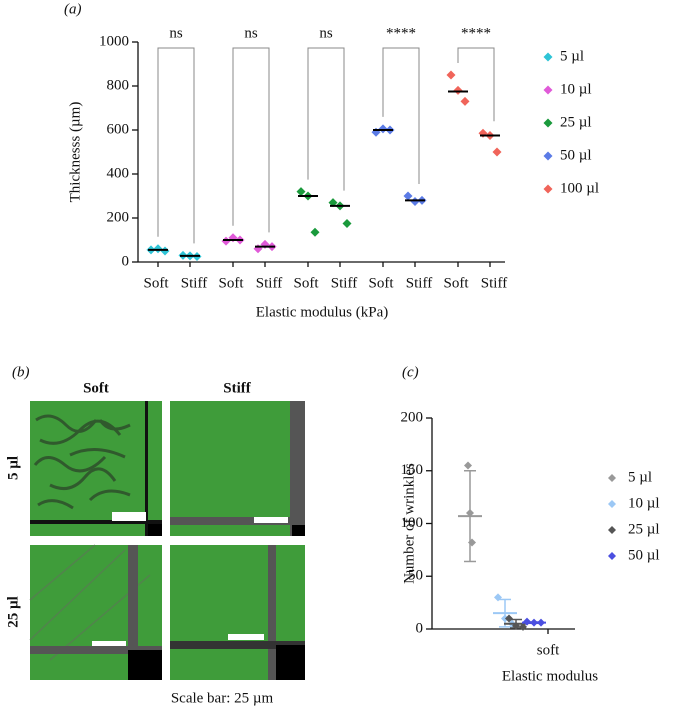  Describe the element at coordinates (322, 312) in the screenshot. I see `x-axis-label: Elastic modulus (kPa)` at that location.